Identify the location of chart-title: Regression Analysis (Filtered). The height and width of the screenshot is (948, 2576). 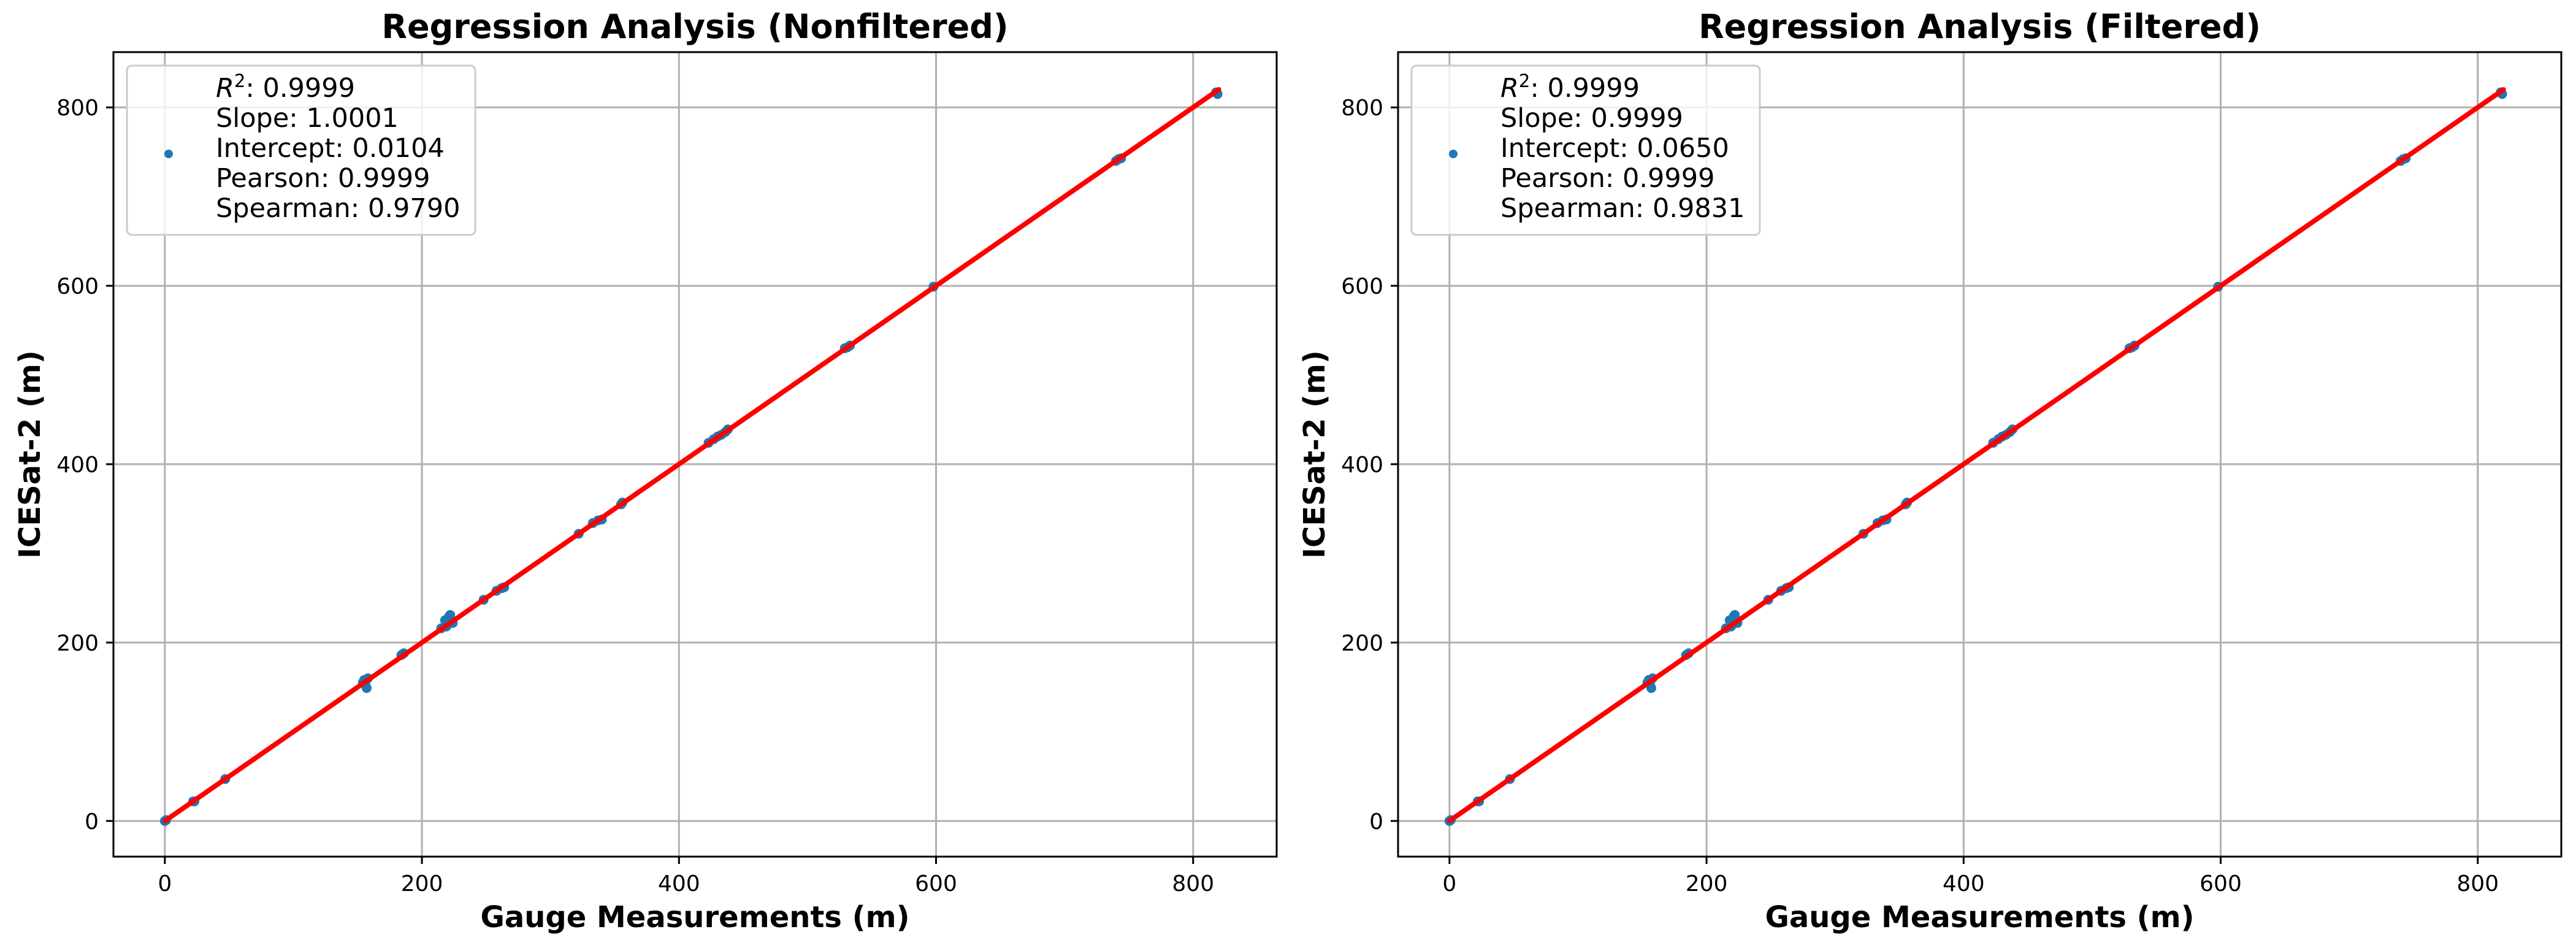
(1980, 26).